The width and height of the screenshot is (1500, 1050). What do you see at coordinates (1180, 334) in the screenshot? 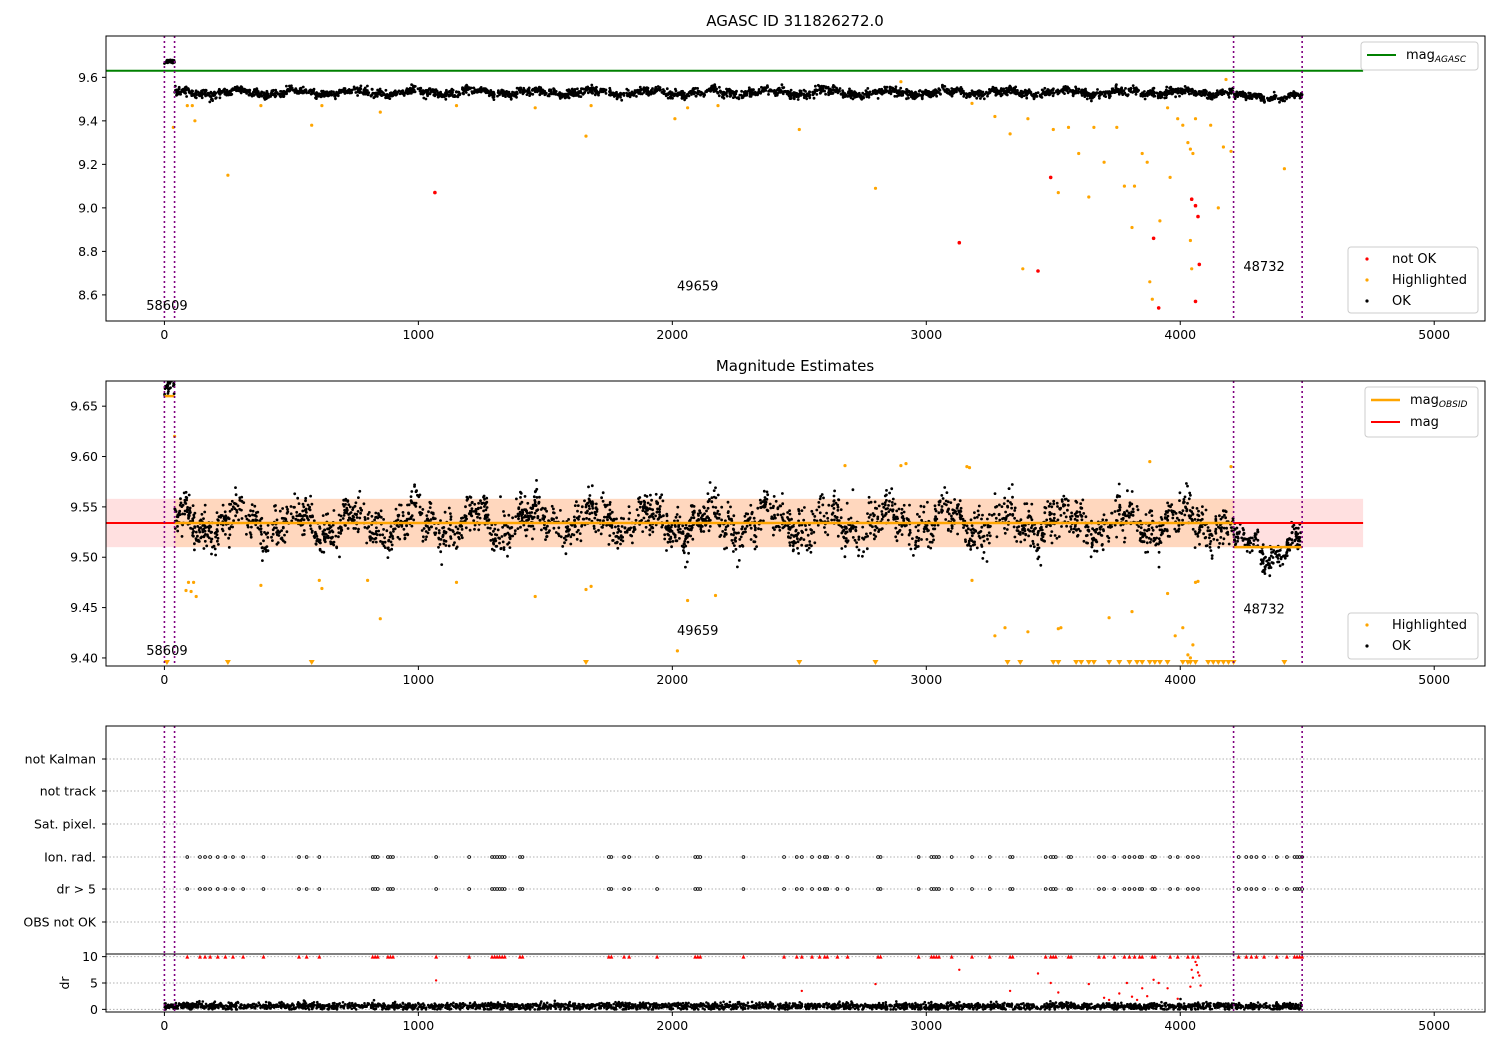
I see `x-tick-label: 4000` at bounding box center [1180, 334].